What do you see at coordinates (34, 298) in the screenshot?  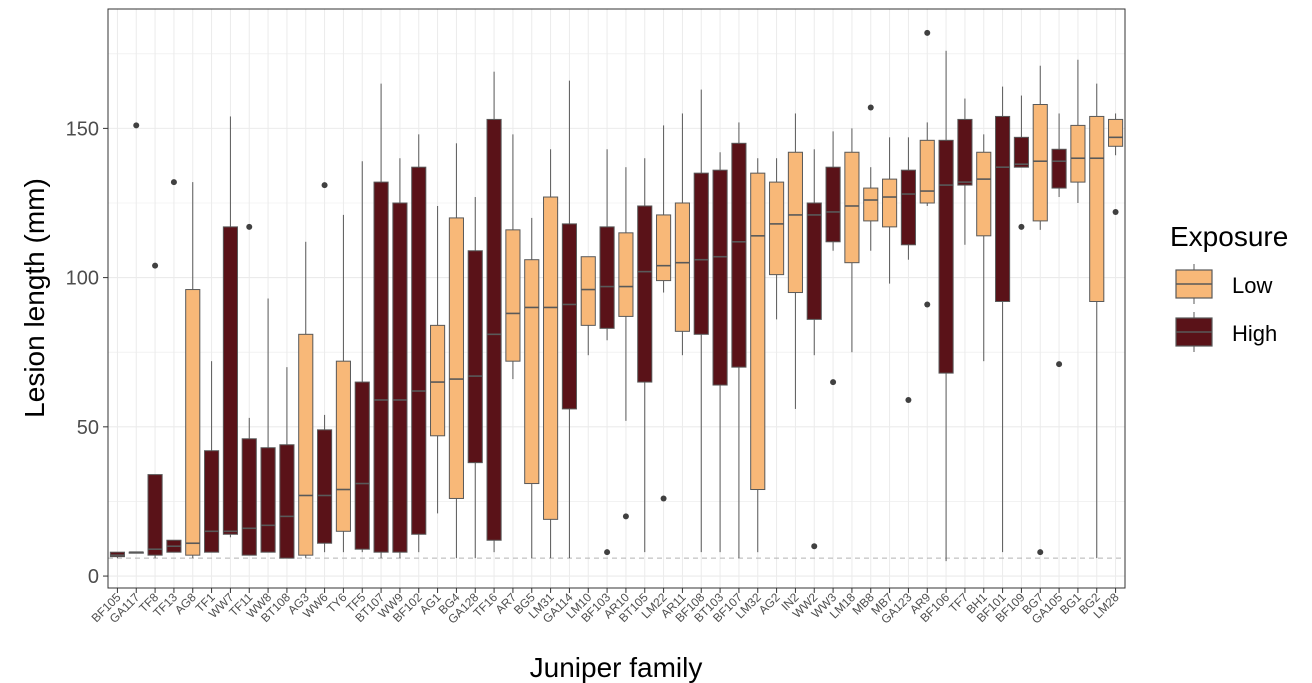 I see `y-axis-title: Lesion length (mm)` at bounding box center [34, 298].